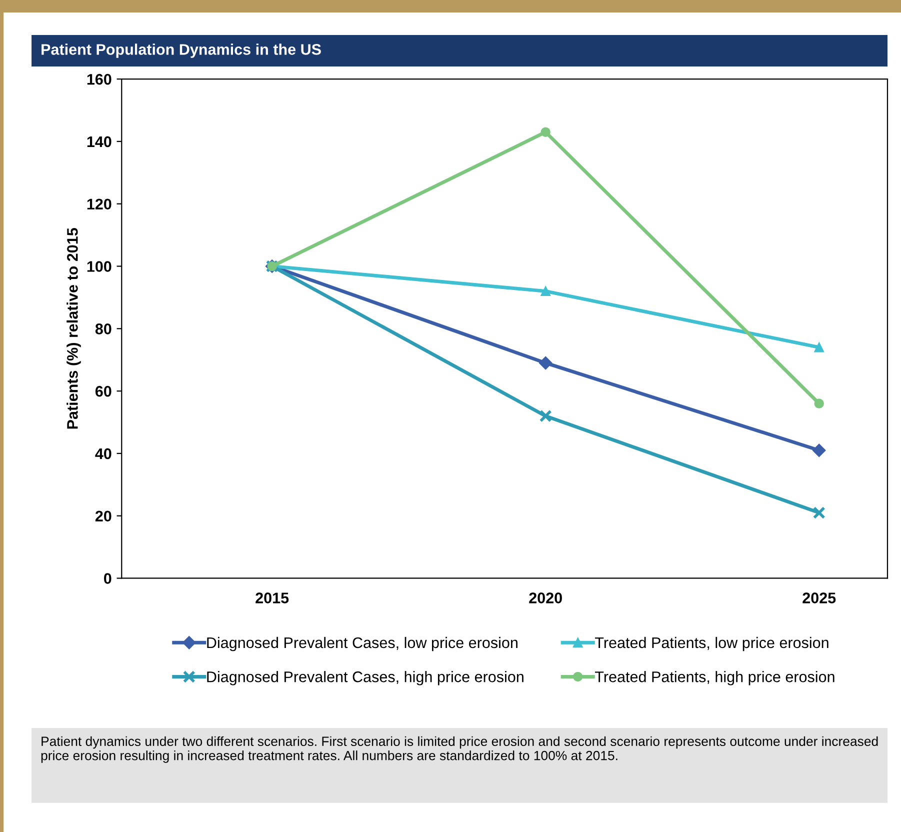 The width and height of the screenshot is (901, 832). What do you see at coordinates (272, 598) in the screenshot?
I see `x-tick-label: 2015` at bounding box center [272, 598].